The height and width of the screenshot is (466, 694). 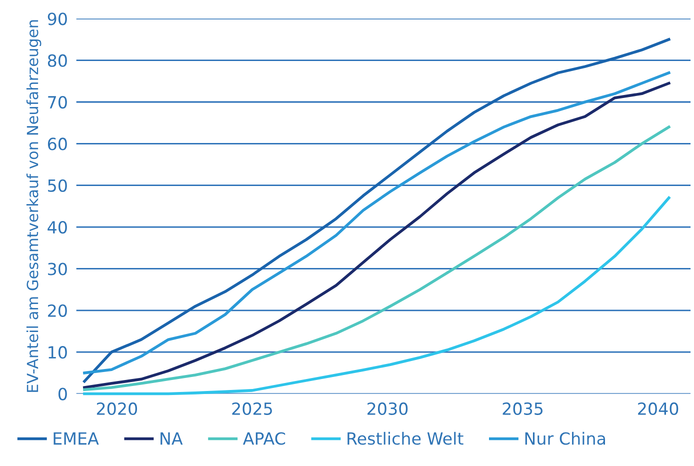 I want to click on y-tick-label: 60, so click(x=57, y=144).